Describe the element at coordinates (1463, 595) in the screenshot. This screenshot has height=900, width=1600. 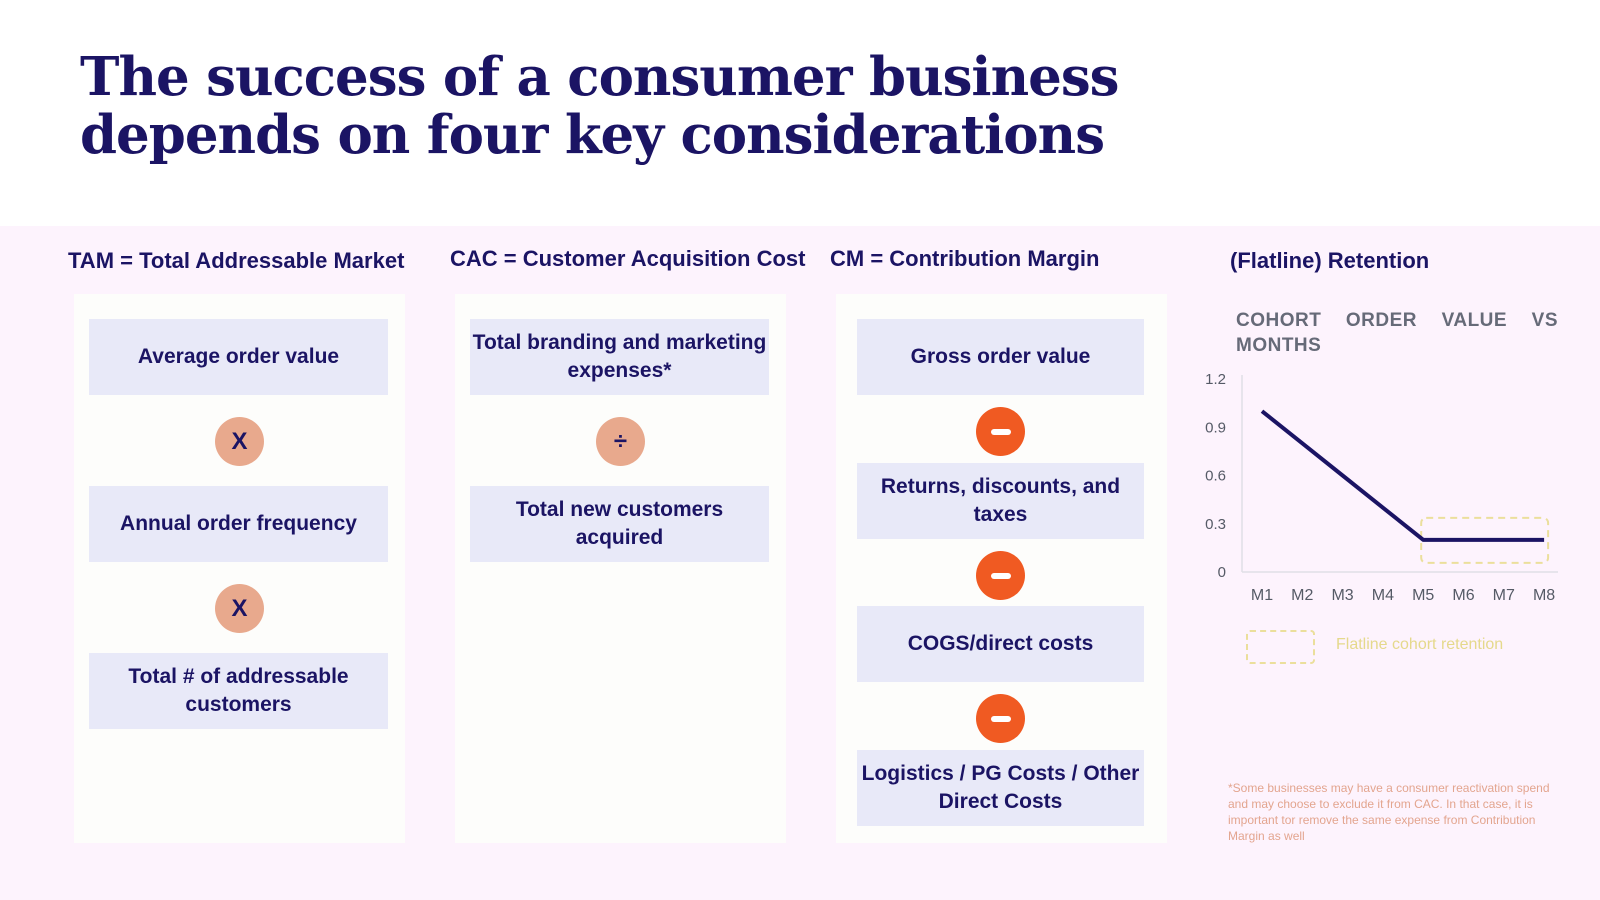
I see `x-tick-label: M6` at that location.